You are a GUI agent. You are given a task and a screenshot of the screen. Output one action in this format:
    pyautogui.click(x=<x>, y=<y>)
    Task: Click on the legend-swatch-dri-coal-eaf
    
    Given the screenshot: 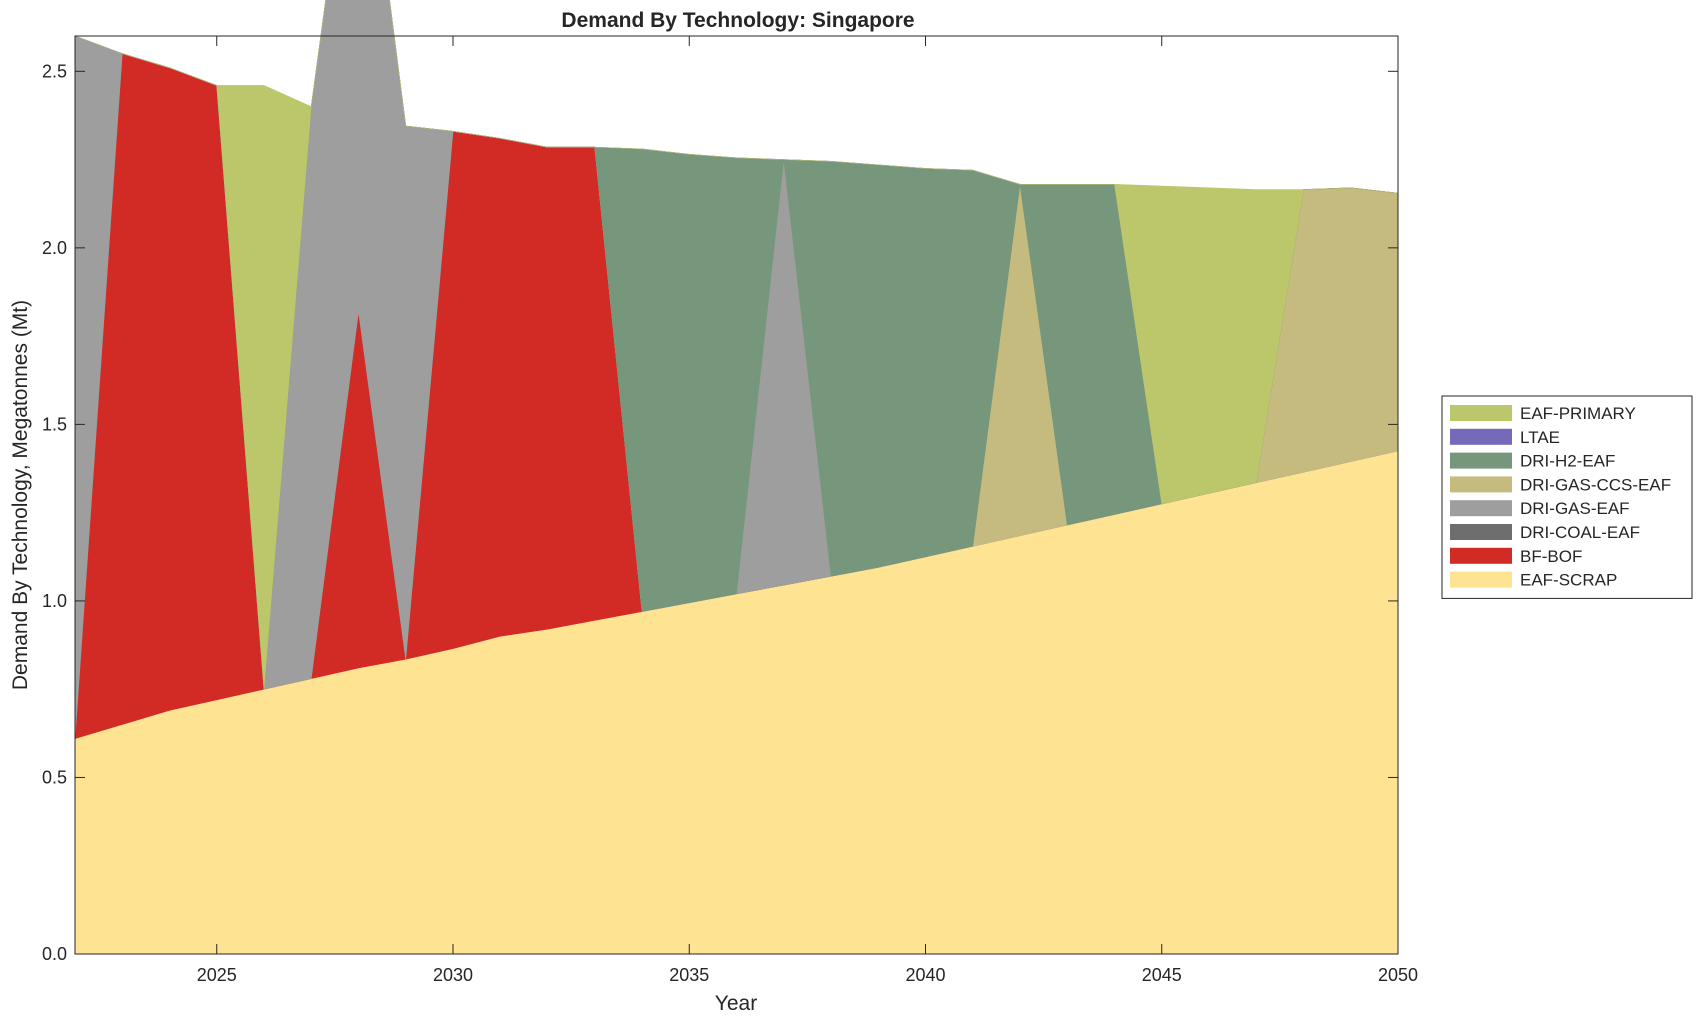 What is the action you would take?
    pyautogui.click(x=1481, y=532)
    